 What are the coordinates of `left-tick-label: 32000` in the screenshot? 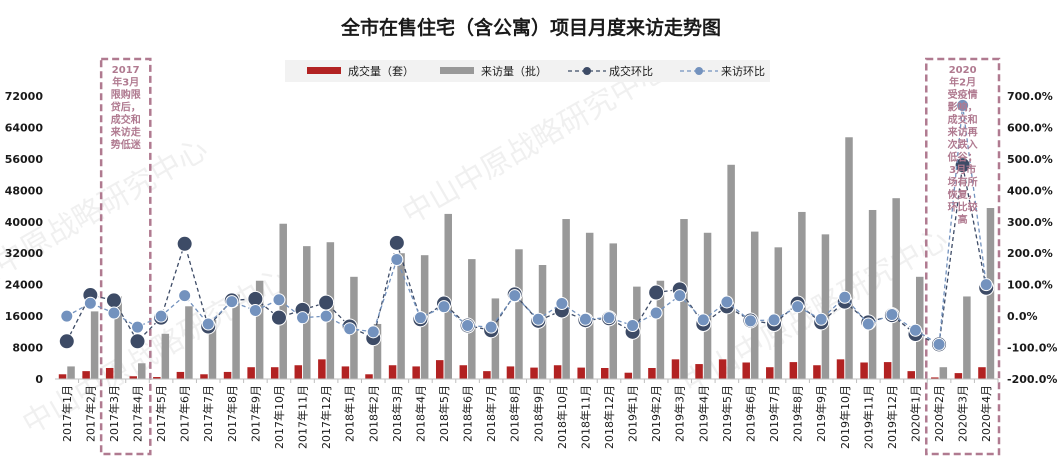 It's located at (24, 253).